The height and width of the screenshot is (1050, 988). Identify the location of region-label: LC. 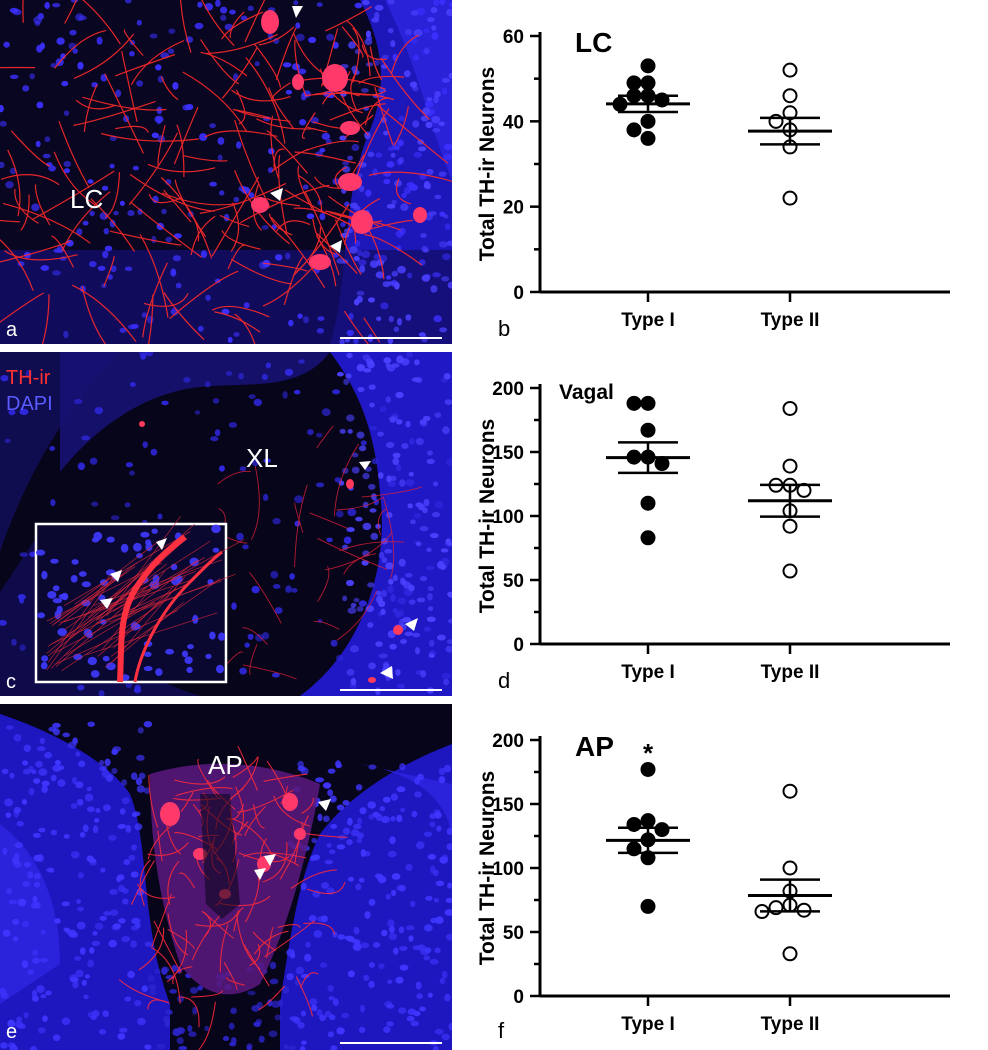
(86, 199).